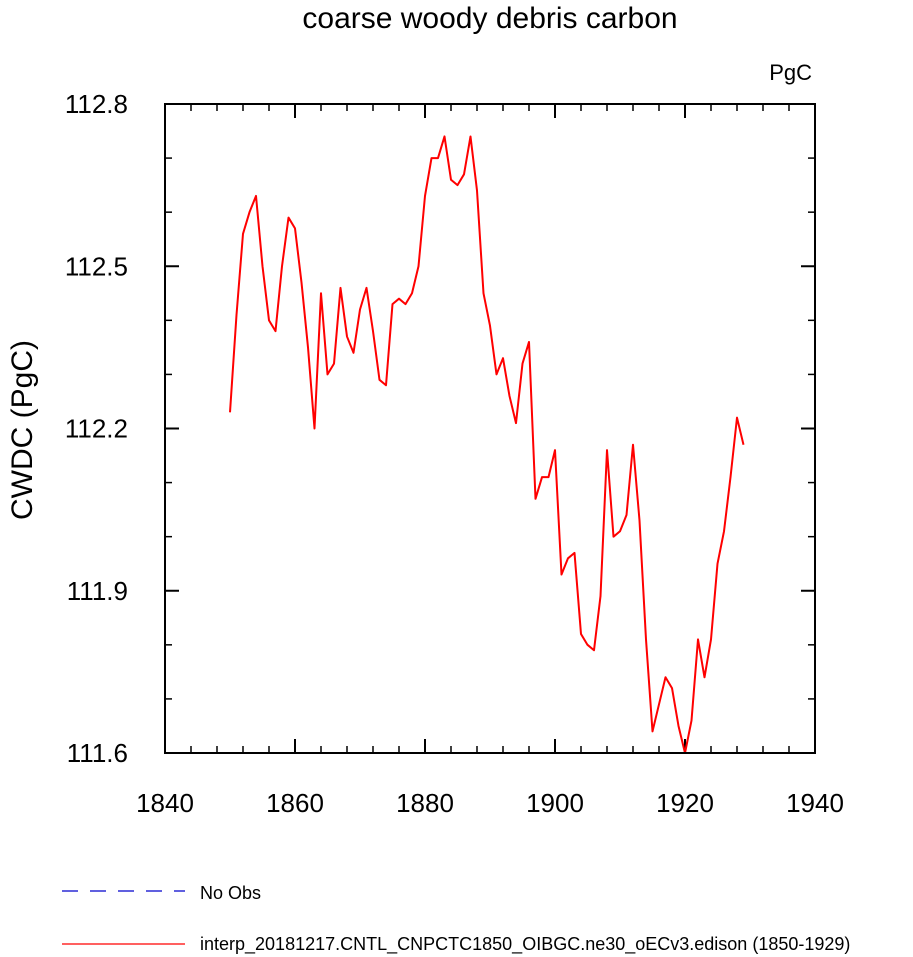 This screenshot has width=913, height=957. Describe the element at coordinates (96, 429) in the screenshot. I see `y-tick-label: 112.2` at that location.